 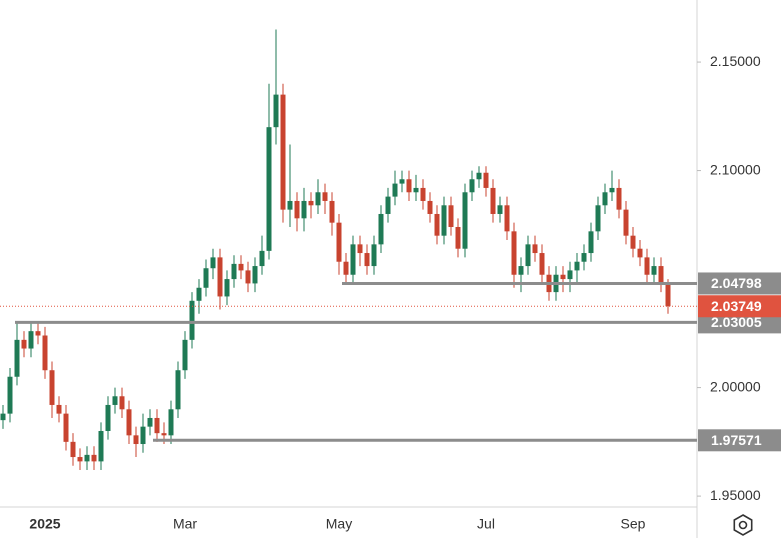 I want to click on x-tick-label: Jul, so click(x=486, y=524).